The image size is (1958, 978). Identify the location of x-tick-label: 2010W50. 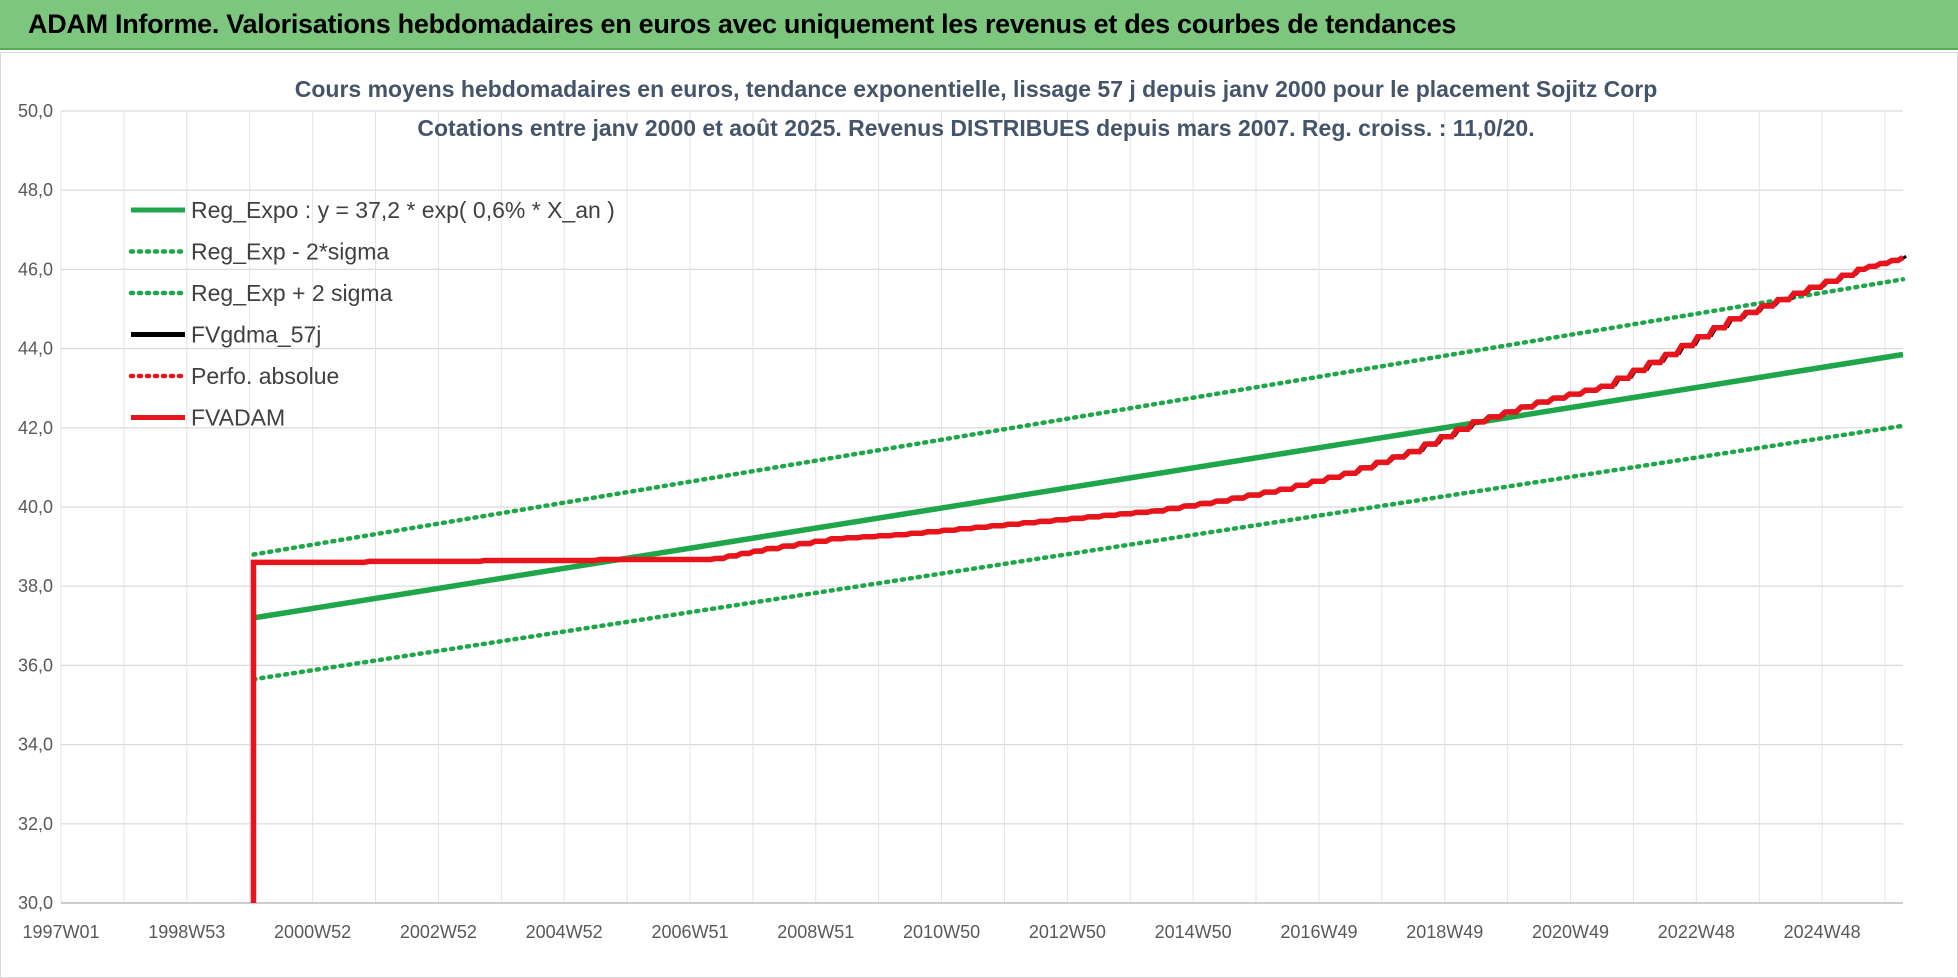
(941, 932).